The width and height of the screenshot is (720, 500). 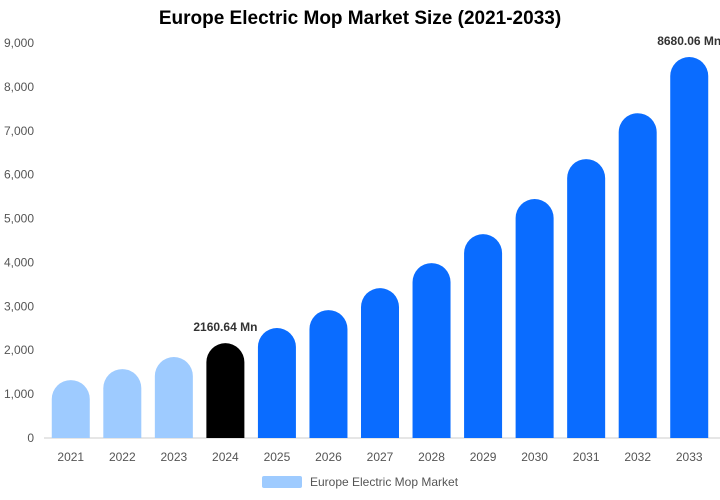 What do you see at coordinates (225, 457) in the screenshot?
I see `x-tick-label: 2024` at bounding box center [225, 457].